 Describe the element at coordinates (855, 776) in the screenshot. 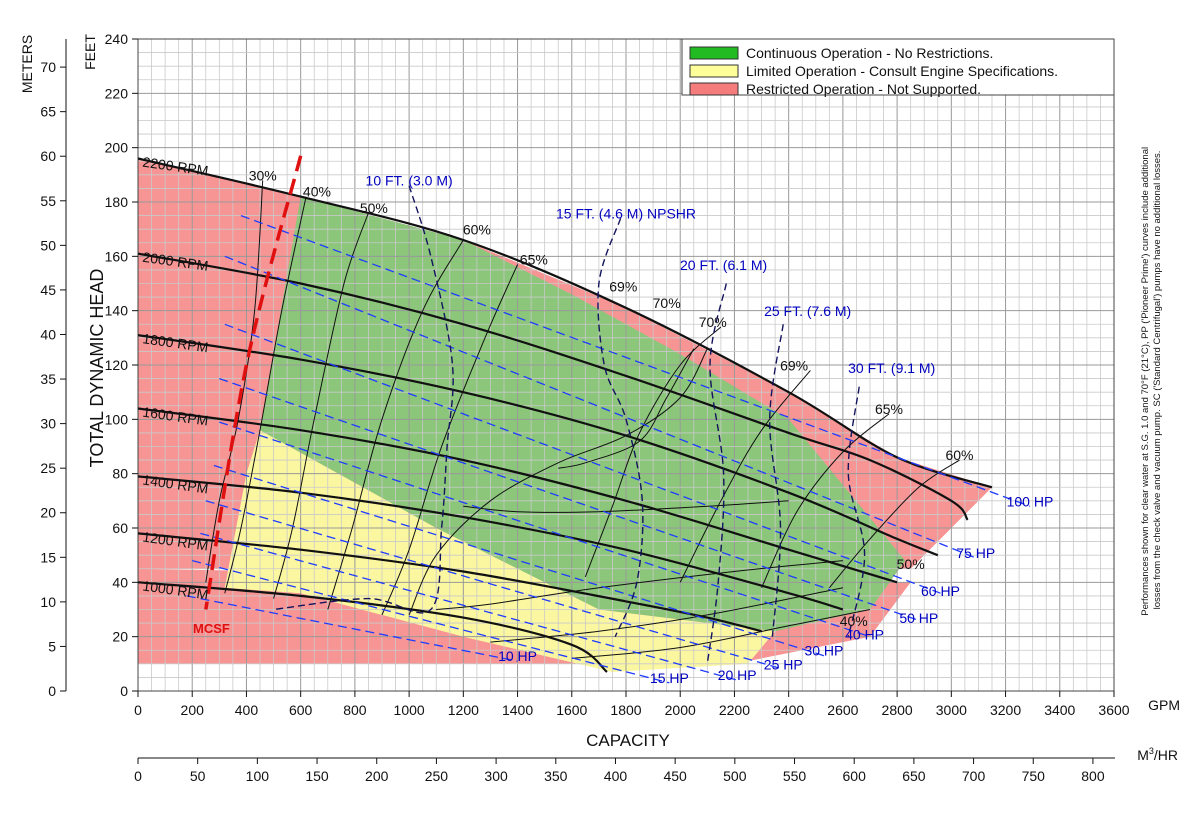

I see `x2-tick-label: 600` at that location.